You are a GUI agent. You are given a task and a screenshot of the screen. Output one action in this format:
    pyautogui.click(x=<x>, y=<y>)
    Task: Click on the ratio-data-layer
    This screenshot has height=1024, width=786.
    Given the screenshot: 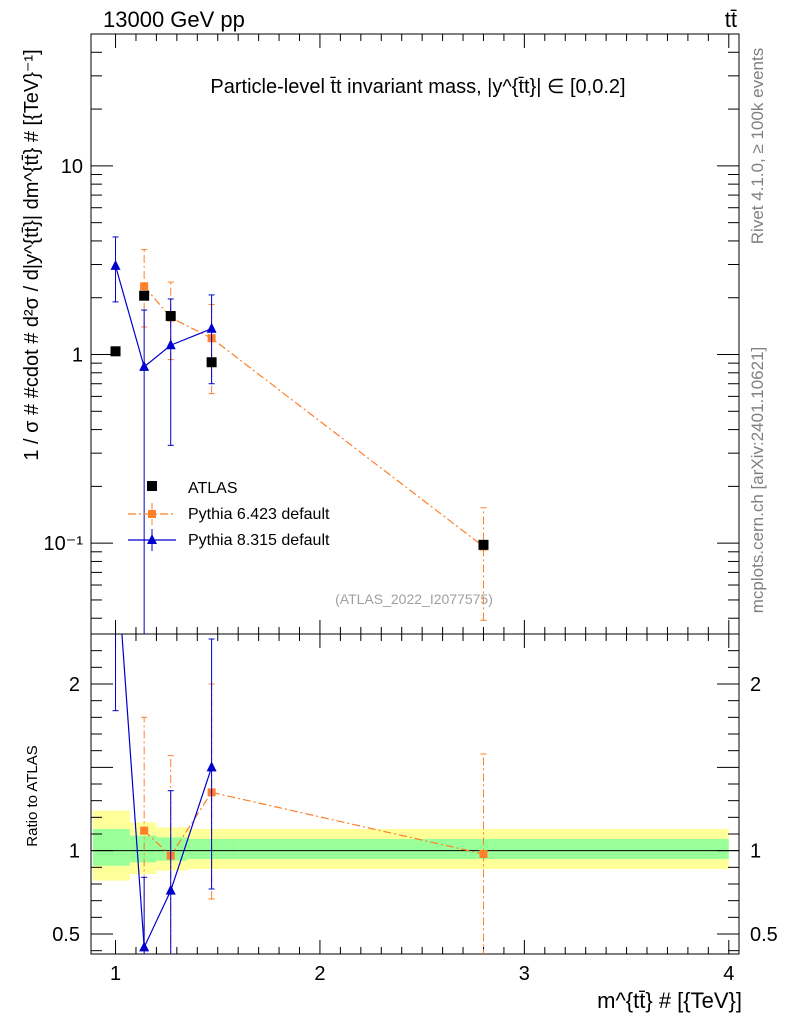 What is the action you would take?
    pyautogui.click(x=300, y=794)
    